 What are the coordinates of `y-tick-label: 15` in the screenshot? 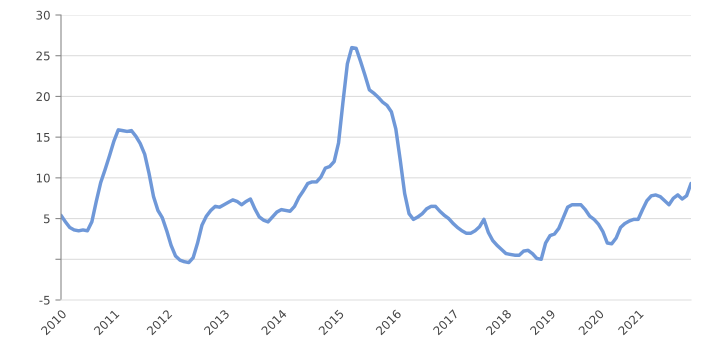 It's located at (43, 137).